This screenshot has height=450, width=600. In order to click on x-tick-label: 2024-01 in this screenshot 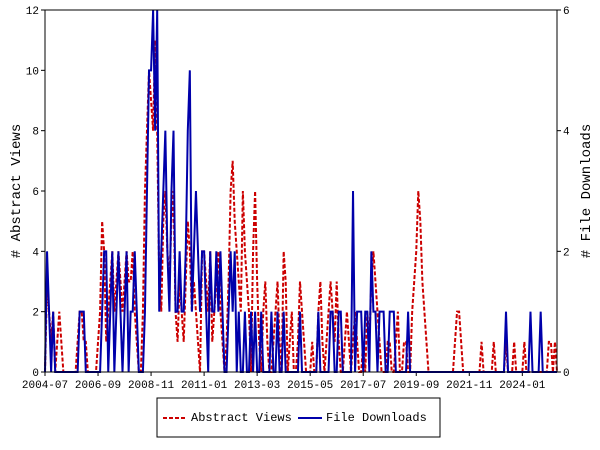, I will do `click(522, 386)`.